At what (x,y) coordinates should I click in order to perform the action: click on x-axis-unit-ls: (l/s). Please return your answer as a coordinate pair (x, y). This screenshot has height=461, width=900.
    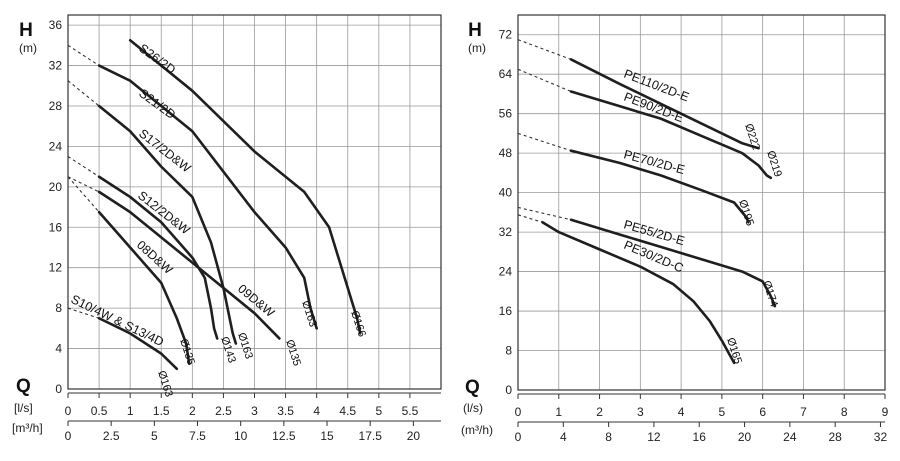
    Looking at the image, I should click on (473, 408).